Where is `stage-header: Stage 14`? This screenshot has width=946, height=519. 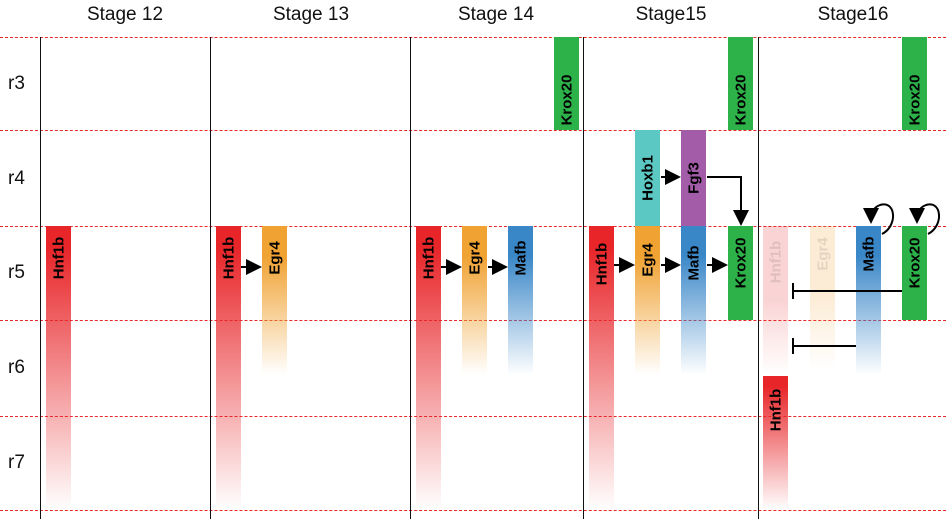 stage-header: Stage 14 is located at coordinates (496, 14).